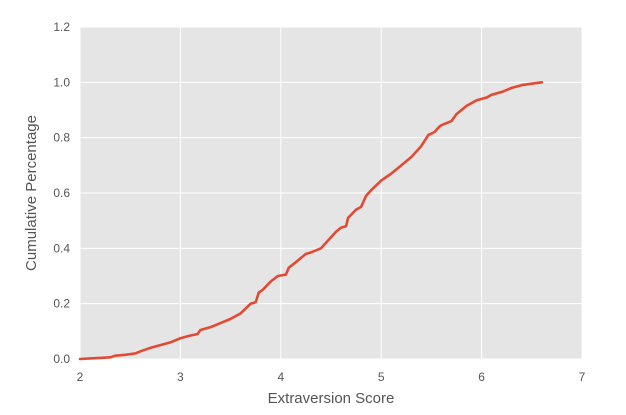  I want to click on x-tick-label: 2, so click(80, 377).